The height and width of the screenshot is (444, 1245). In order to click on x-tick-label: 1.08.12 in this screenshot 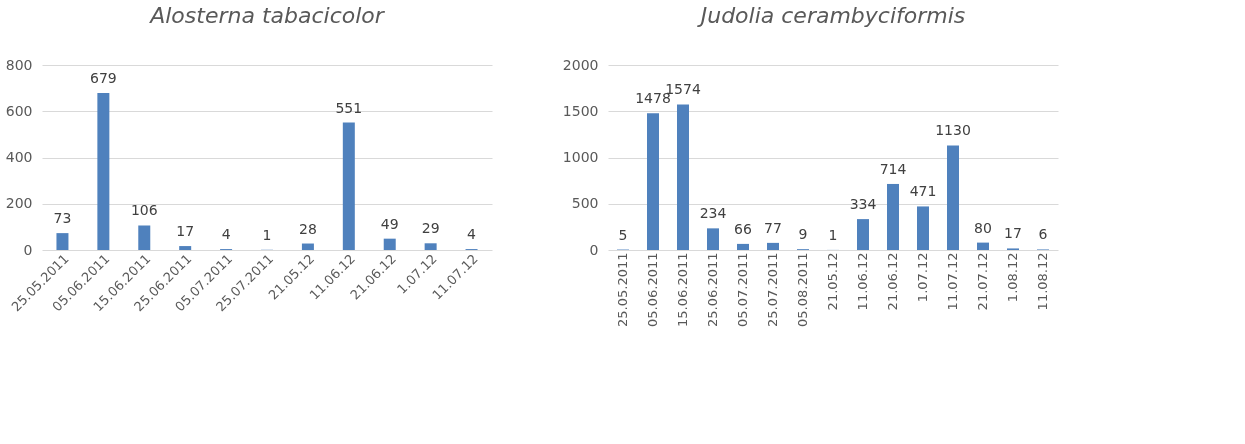, I will do `click(1012, 277)`.